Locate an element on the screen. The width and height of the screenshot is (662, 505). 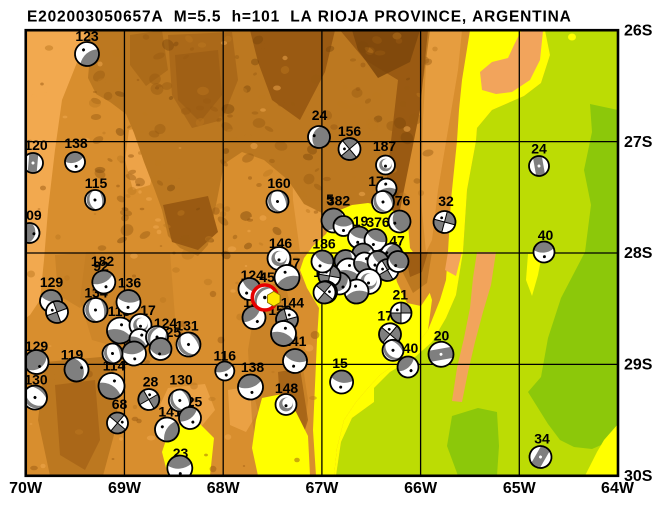
svg-text: 66W is located at coordinates (421, 488).